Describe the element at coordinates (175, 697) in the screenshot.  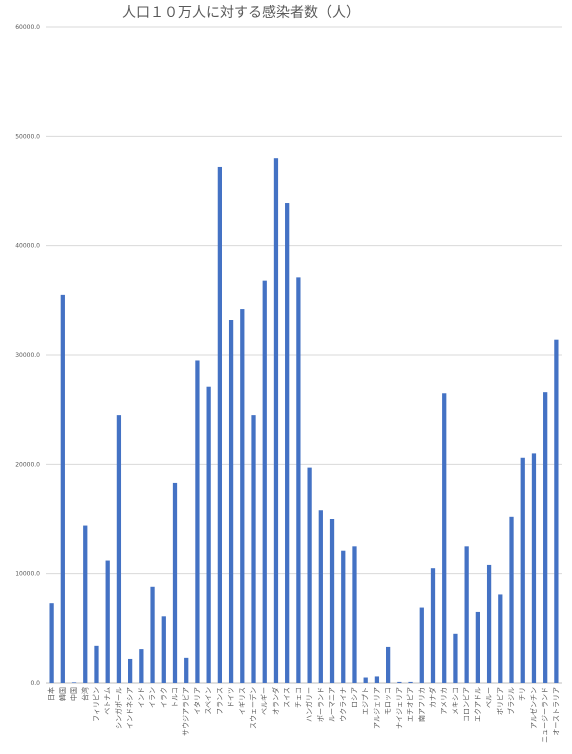
I see `x-tick-label: トルコ` at that location.